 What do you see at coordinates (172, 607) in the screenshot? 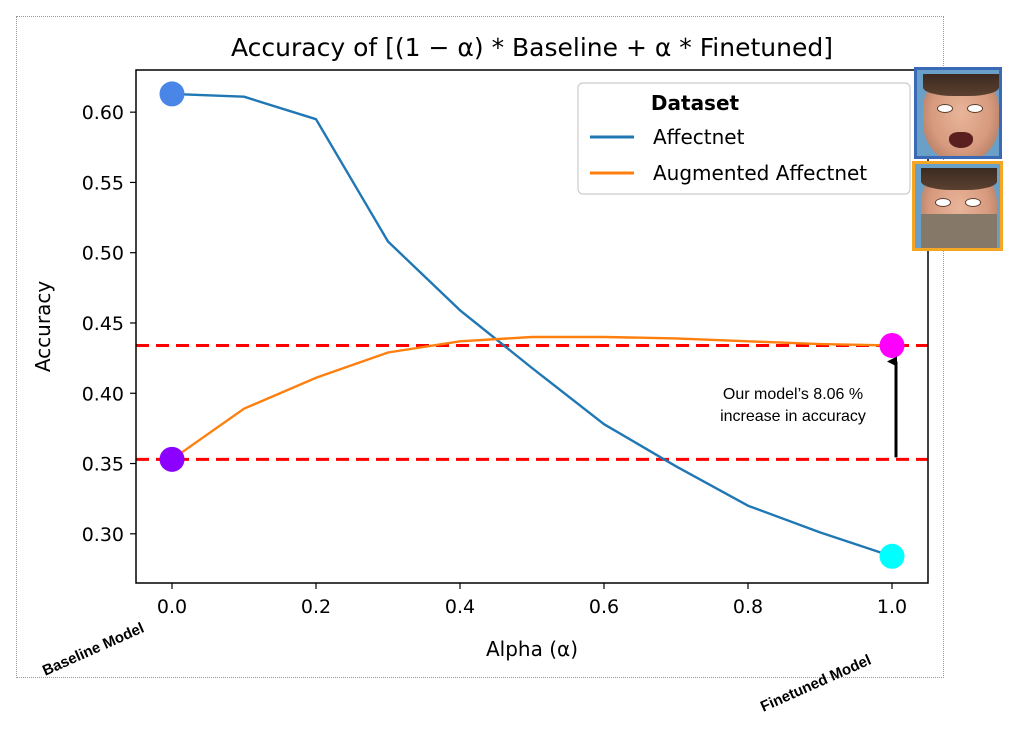
I see `x-tick-label: 0.0` at bounding box center [172, 607].